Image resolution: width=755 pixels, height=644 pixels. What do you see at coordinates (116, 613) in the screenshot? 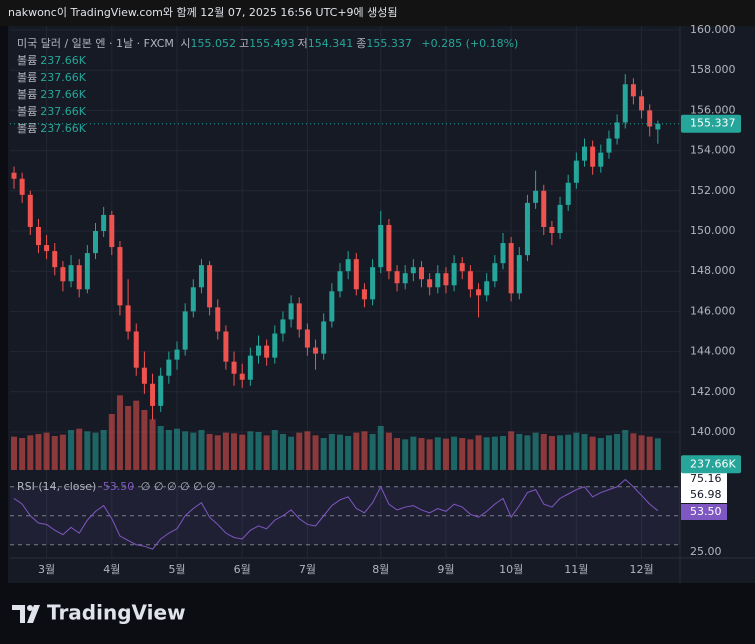
I see `logo-text: TradingView` at bounding box center [116, 613].